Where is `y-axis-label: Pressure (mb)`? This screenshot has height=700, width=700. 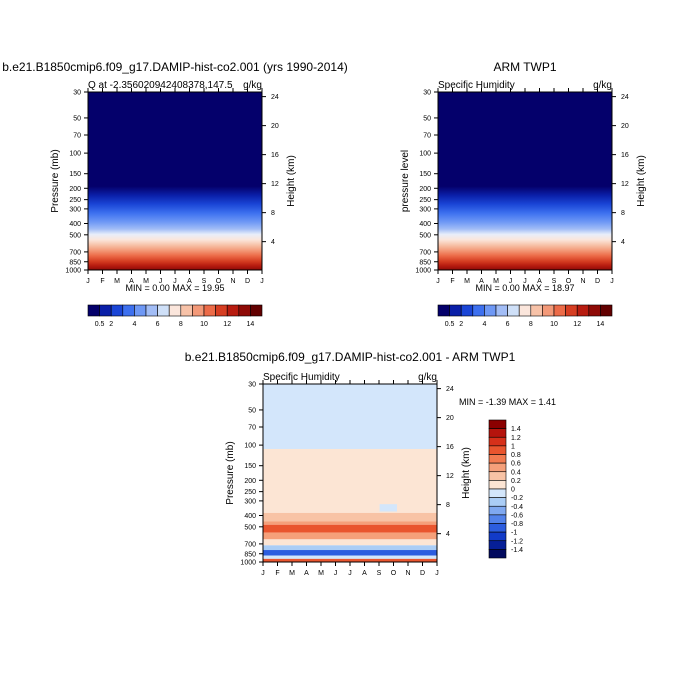 y-axis-label: Pressure (mb) is located at coordinates (230, 472).